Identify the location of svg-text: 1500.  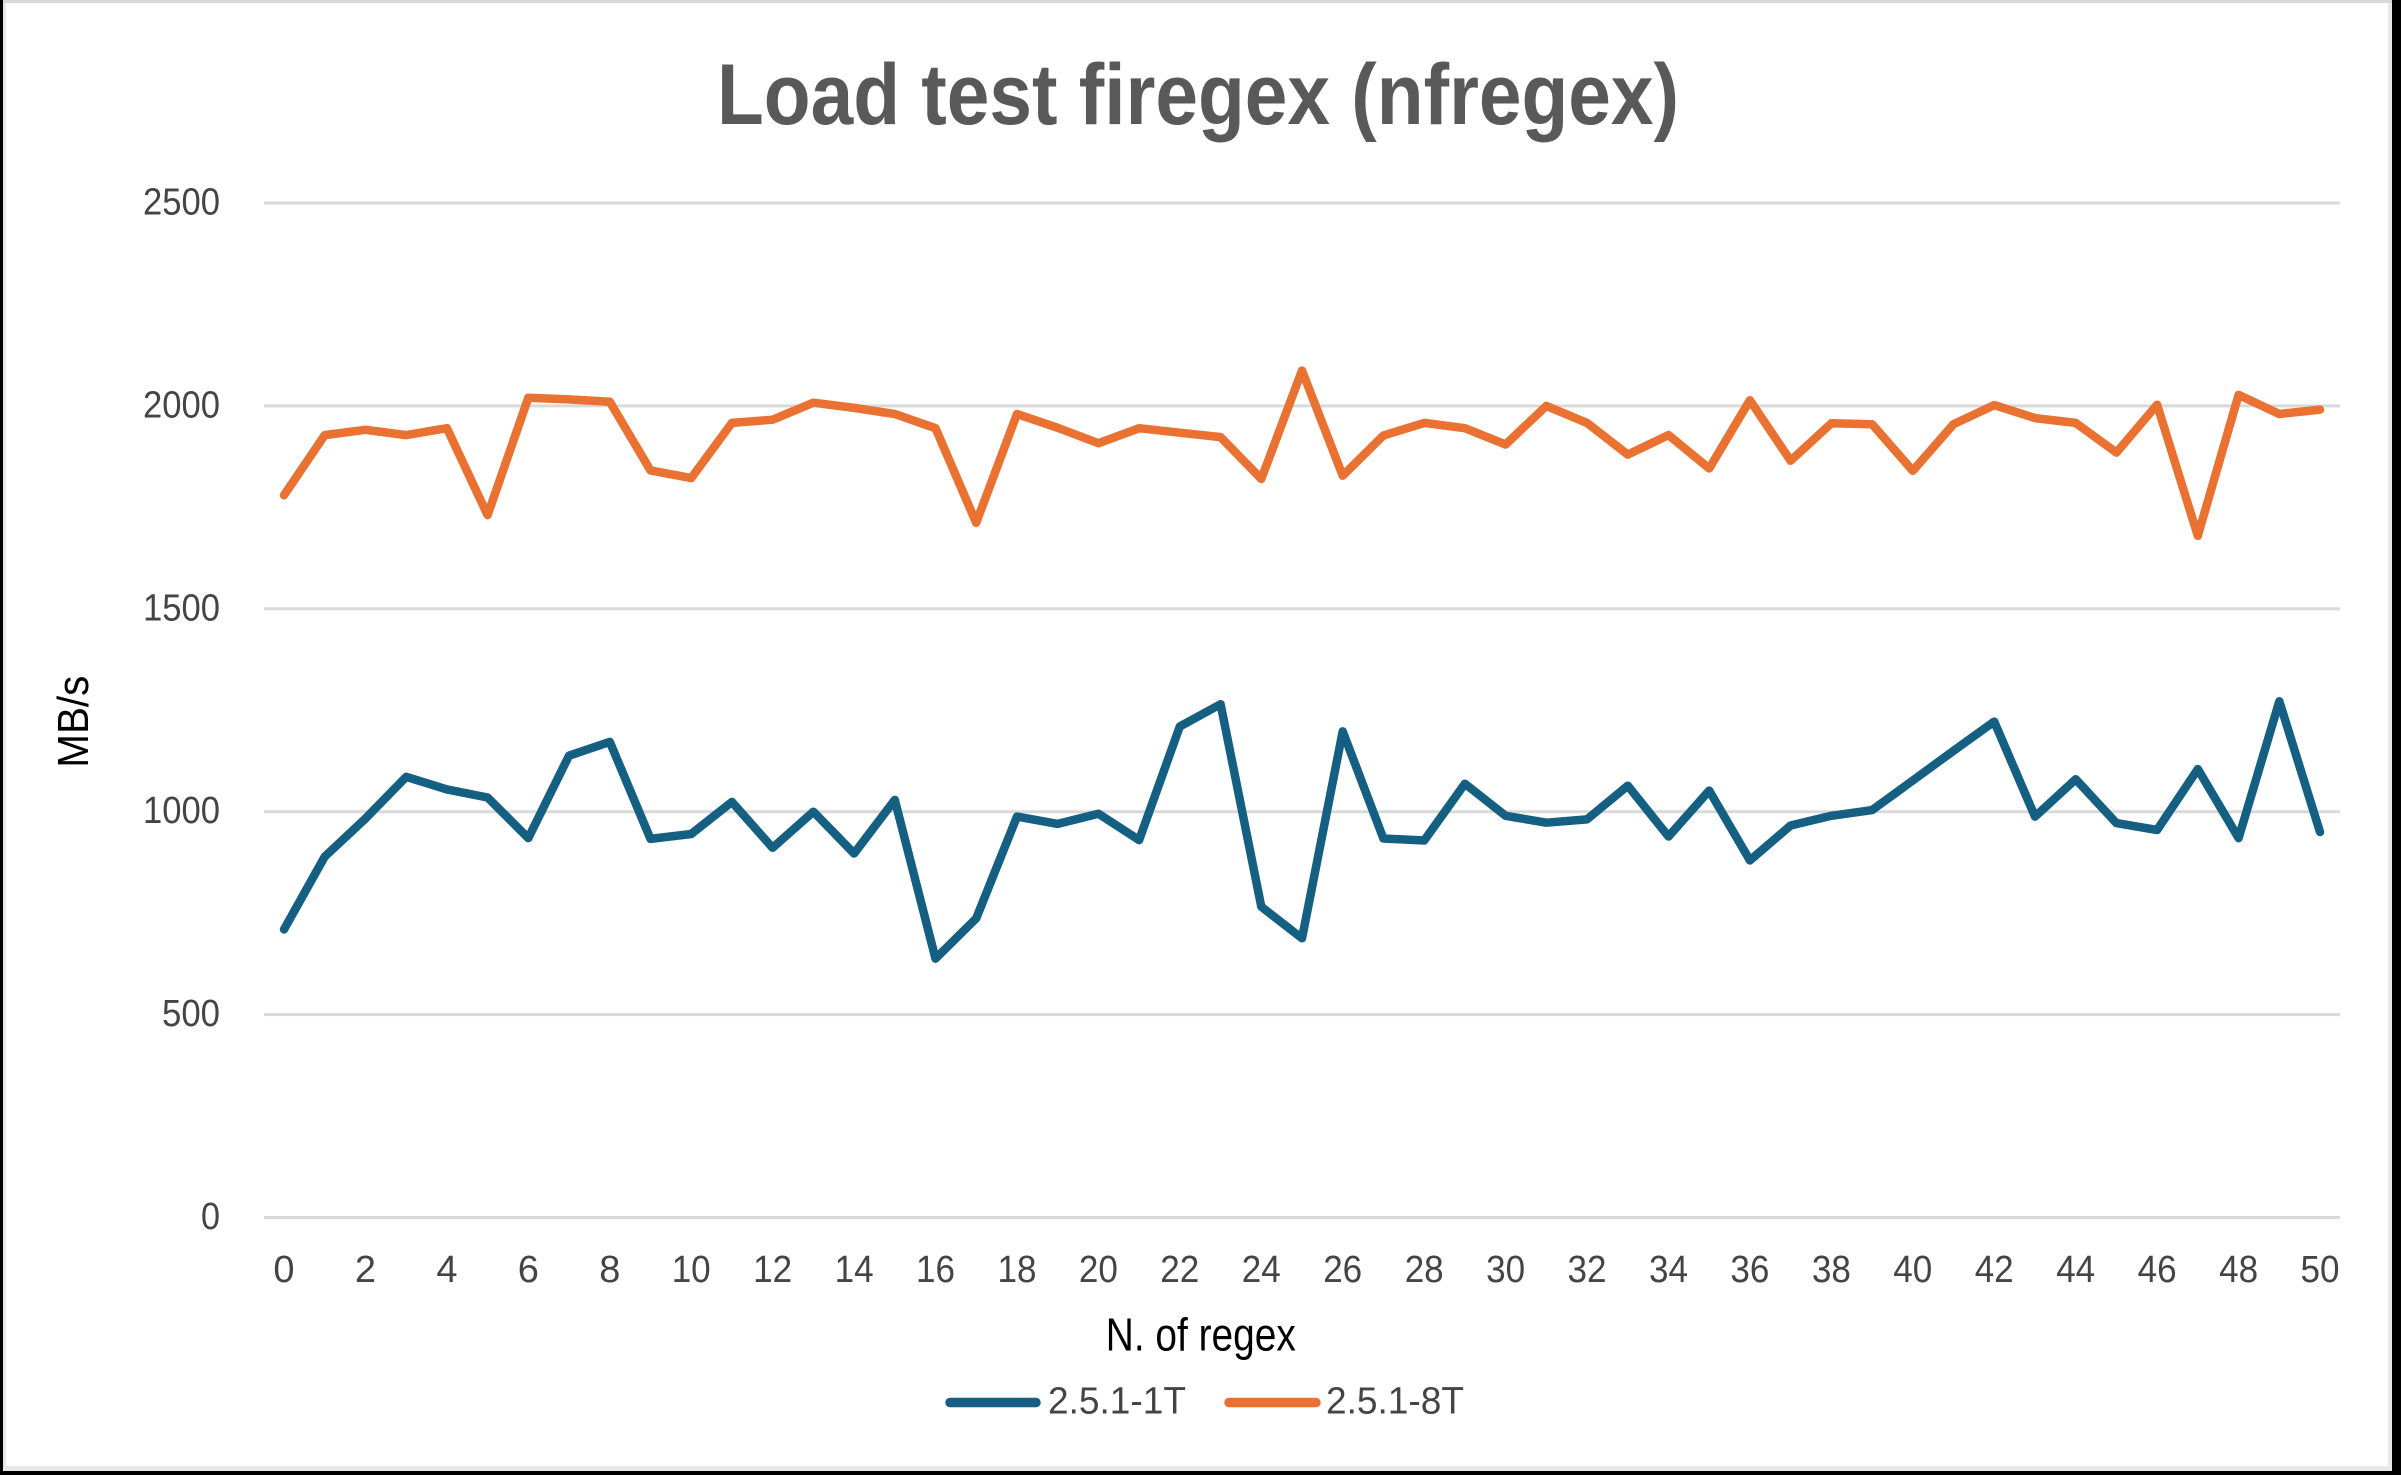
(181, 608).